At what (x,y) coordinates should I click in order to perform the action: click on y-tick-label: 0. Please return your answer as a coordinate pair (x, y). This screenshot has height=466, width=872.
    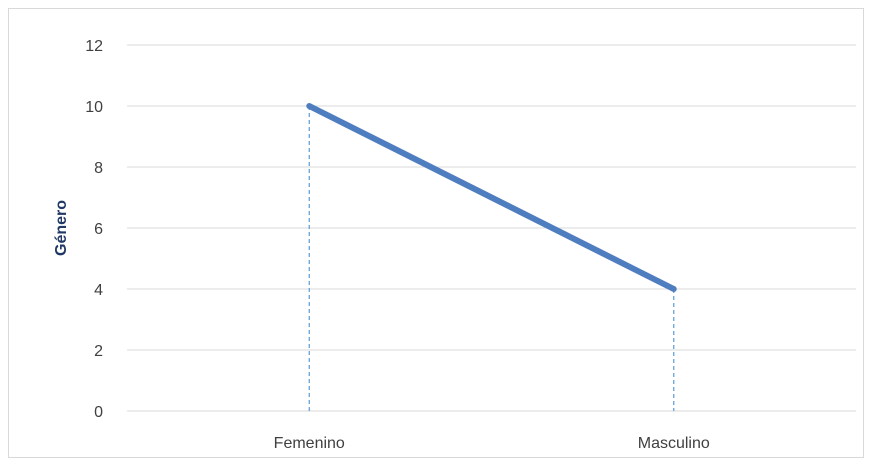
    Looking at the image, I should click on (98, 412).